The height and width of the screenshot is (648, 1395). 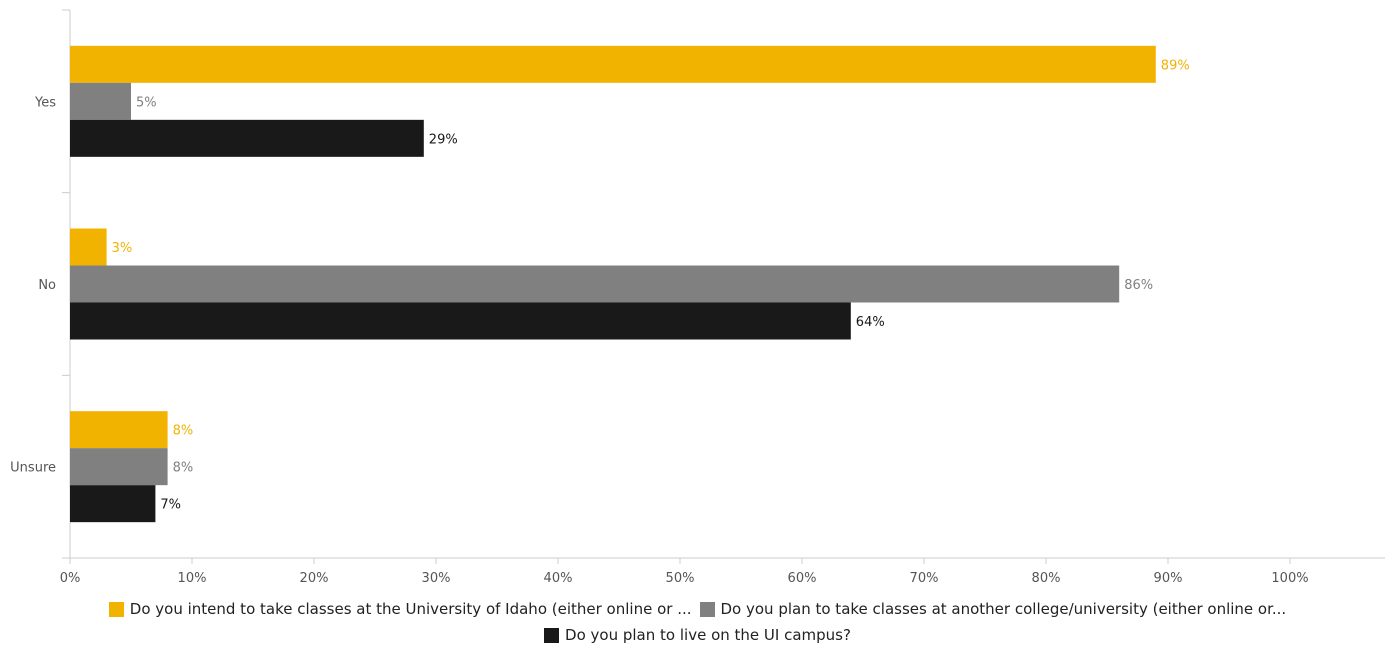 What do you see at coordinates (443, 139) in the screenshot?
I see `bar-value-label: 29%` at bounding box center [443, 139].